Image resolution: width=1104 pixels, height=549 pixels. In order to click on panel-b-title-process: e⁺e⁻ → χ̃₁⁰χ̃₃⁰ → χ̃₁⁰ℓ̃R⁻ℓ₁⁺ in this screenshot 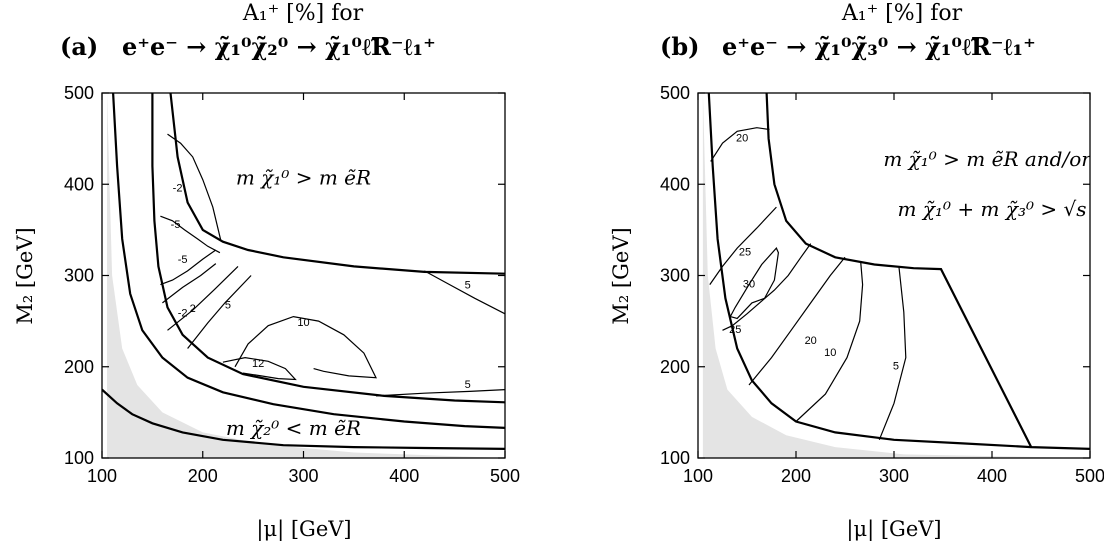, I will do `click(879, 46)`.